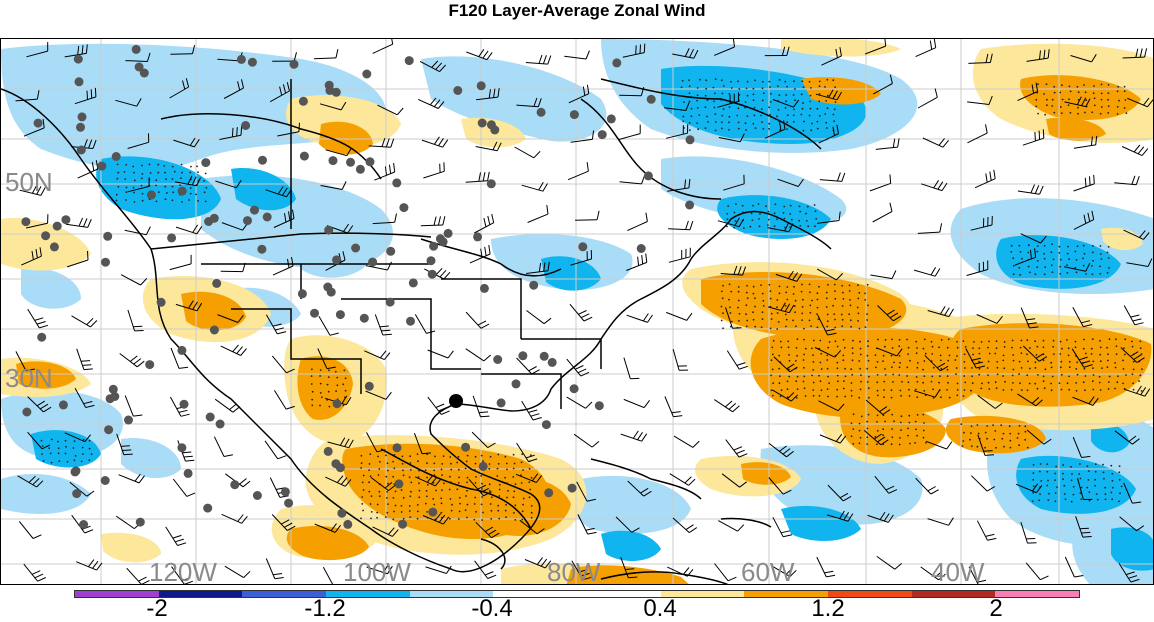 The height and width of the screenshot is (622, 1154). Describe the element at coordinates (456, 401) in the screenshot. I see `highlighted-station-marker` at that location.